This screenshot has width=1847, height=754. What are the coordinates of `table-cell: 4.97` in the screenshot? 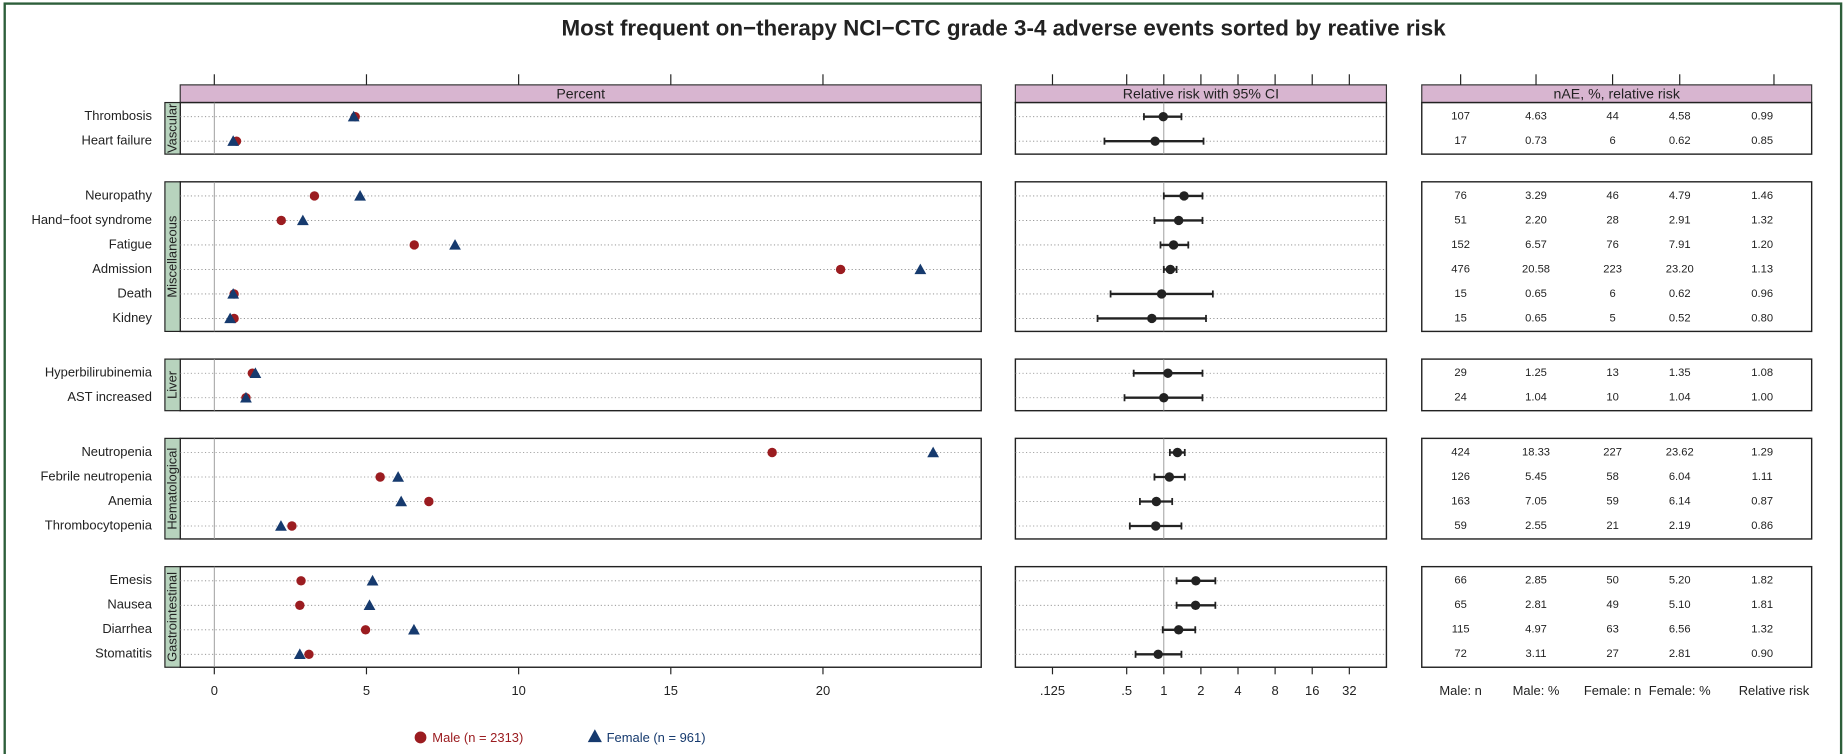 It's located at (1536, 630).